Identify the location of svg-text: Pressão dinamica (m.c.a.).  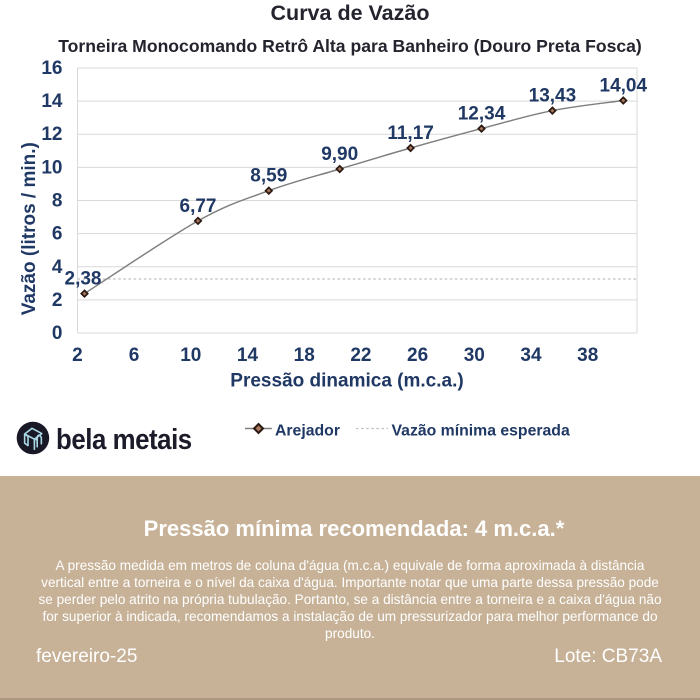
(346, 381).